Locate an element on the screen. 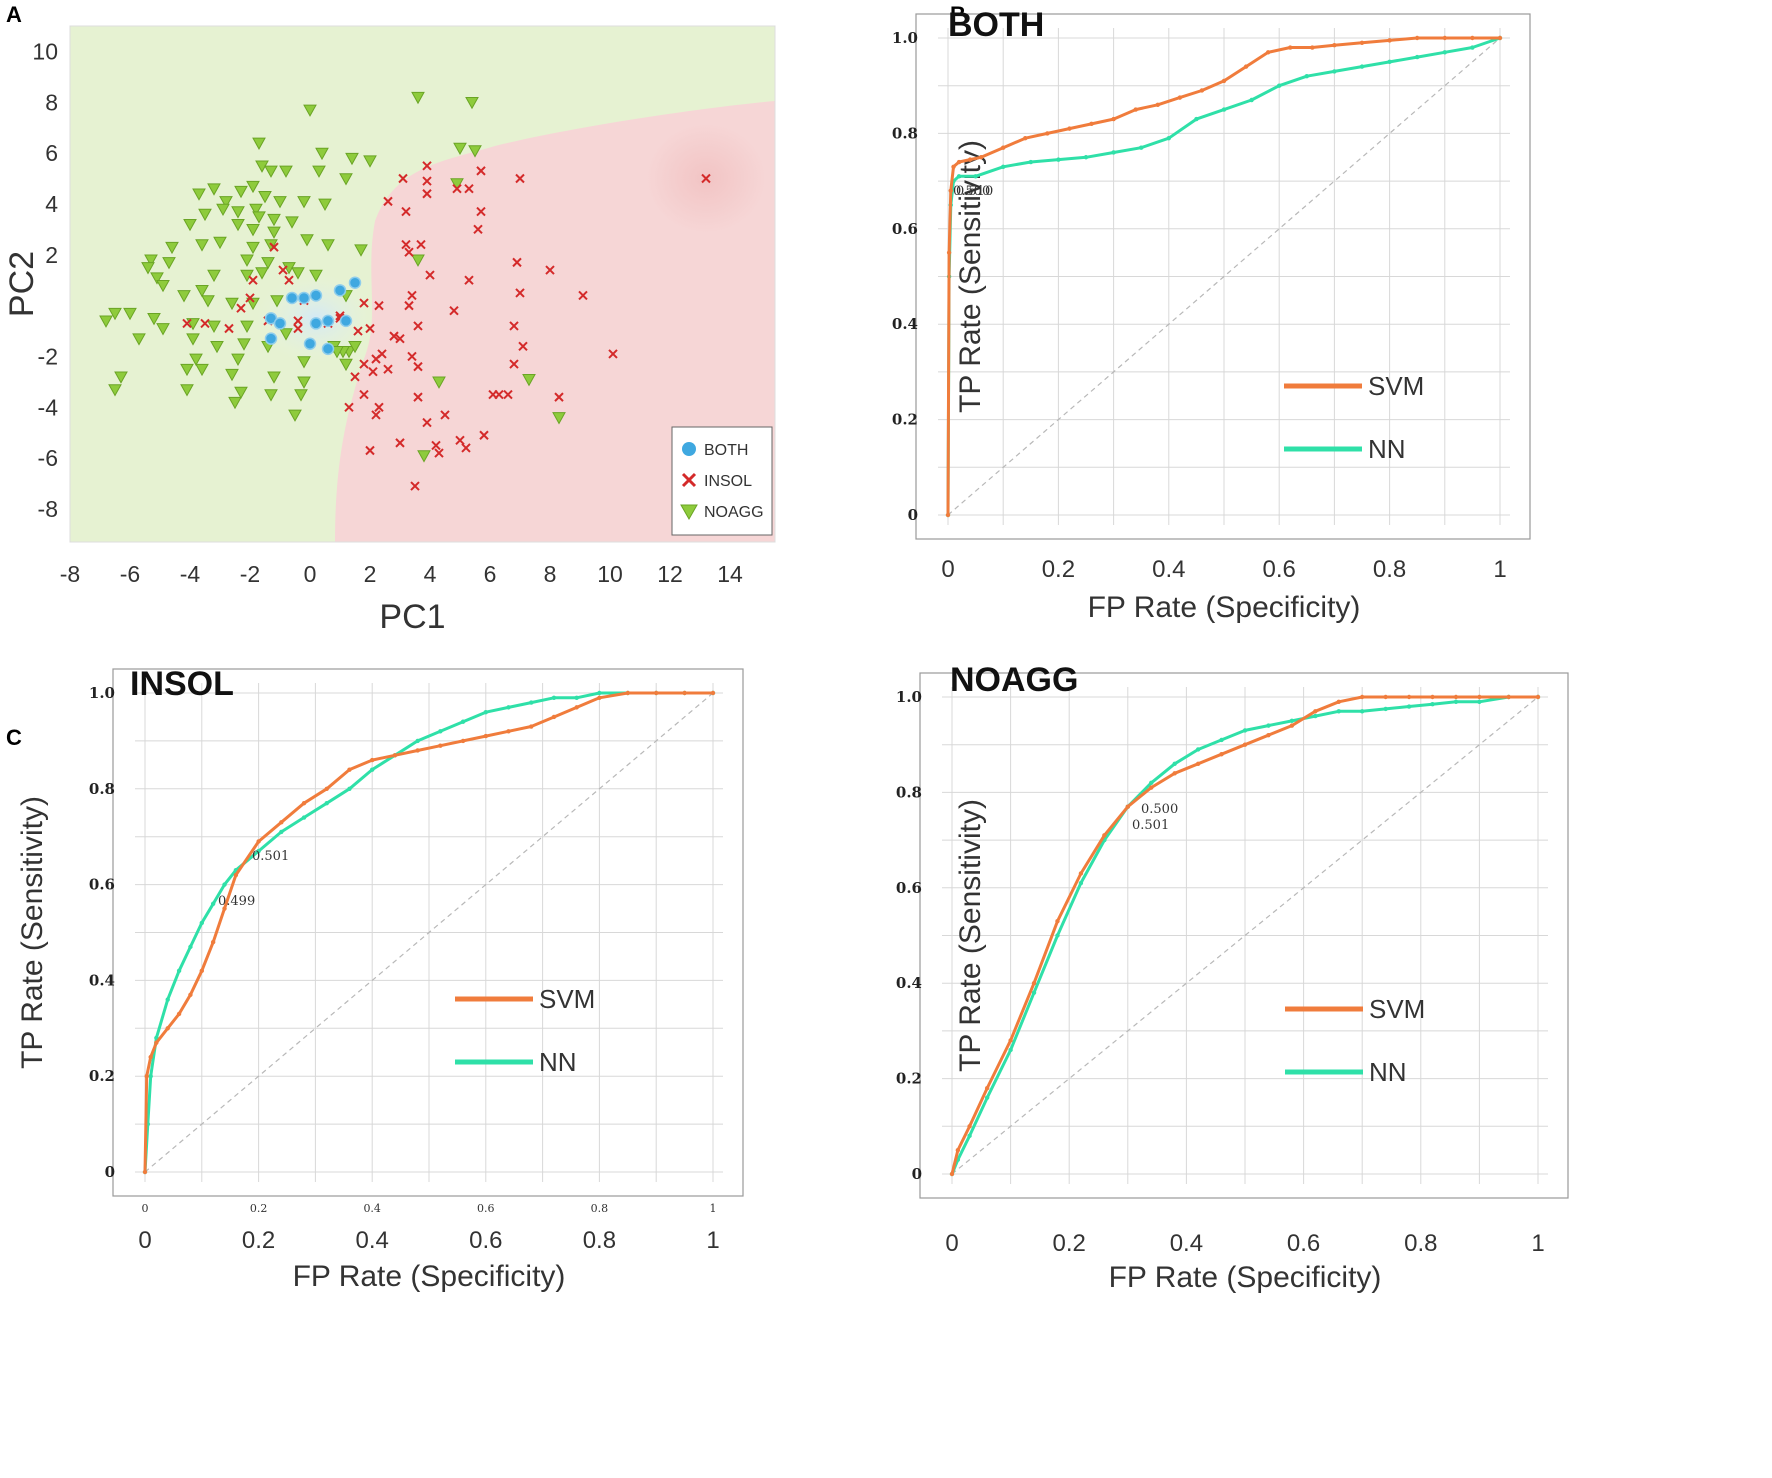 The width and height of the screenshot is (1772, 1478). y-tick-label: 0.4 is located at coordinates (905, 324).